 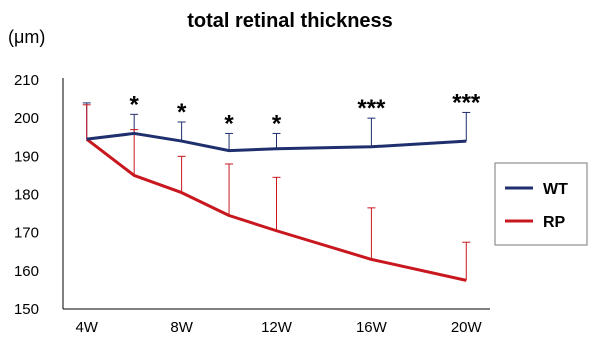 I want to click on chart-title: total retinal thickness, so click(x=290, y=21).